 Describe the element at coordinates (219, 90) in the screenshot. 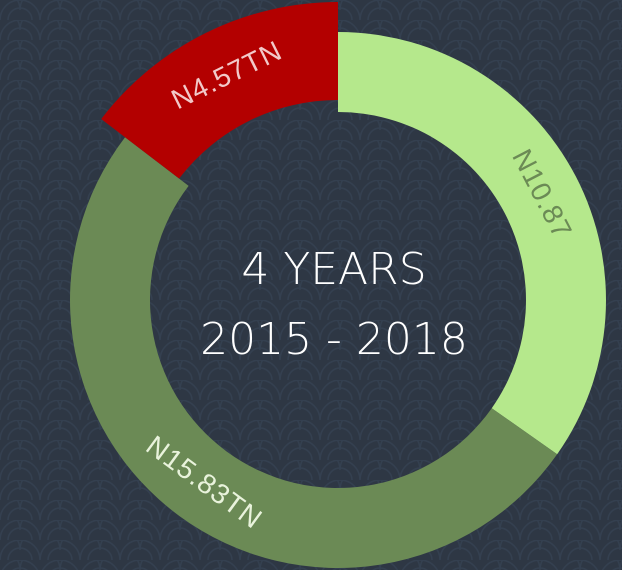

I see `donut-segment` at that location.